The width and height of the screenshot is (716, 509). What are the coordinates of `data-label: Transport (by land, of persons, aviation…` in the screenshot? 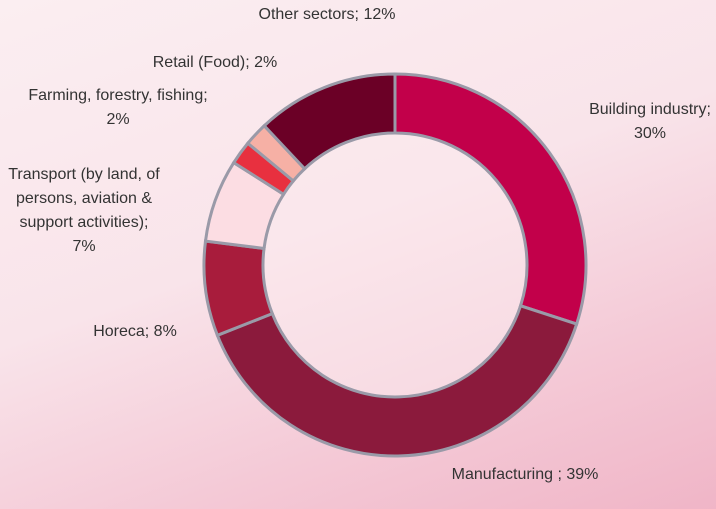 It's located at (84, 210).